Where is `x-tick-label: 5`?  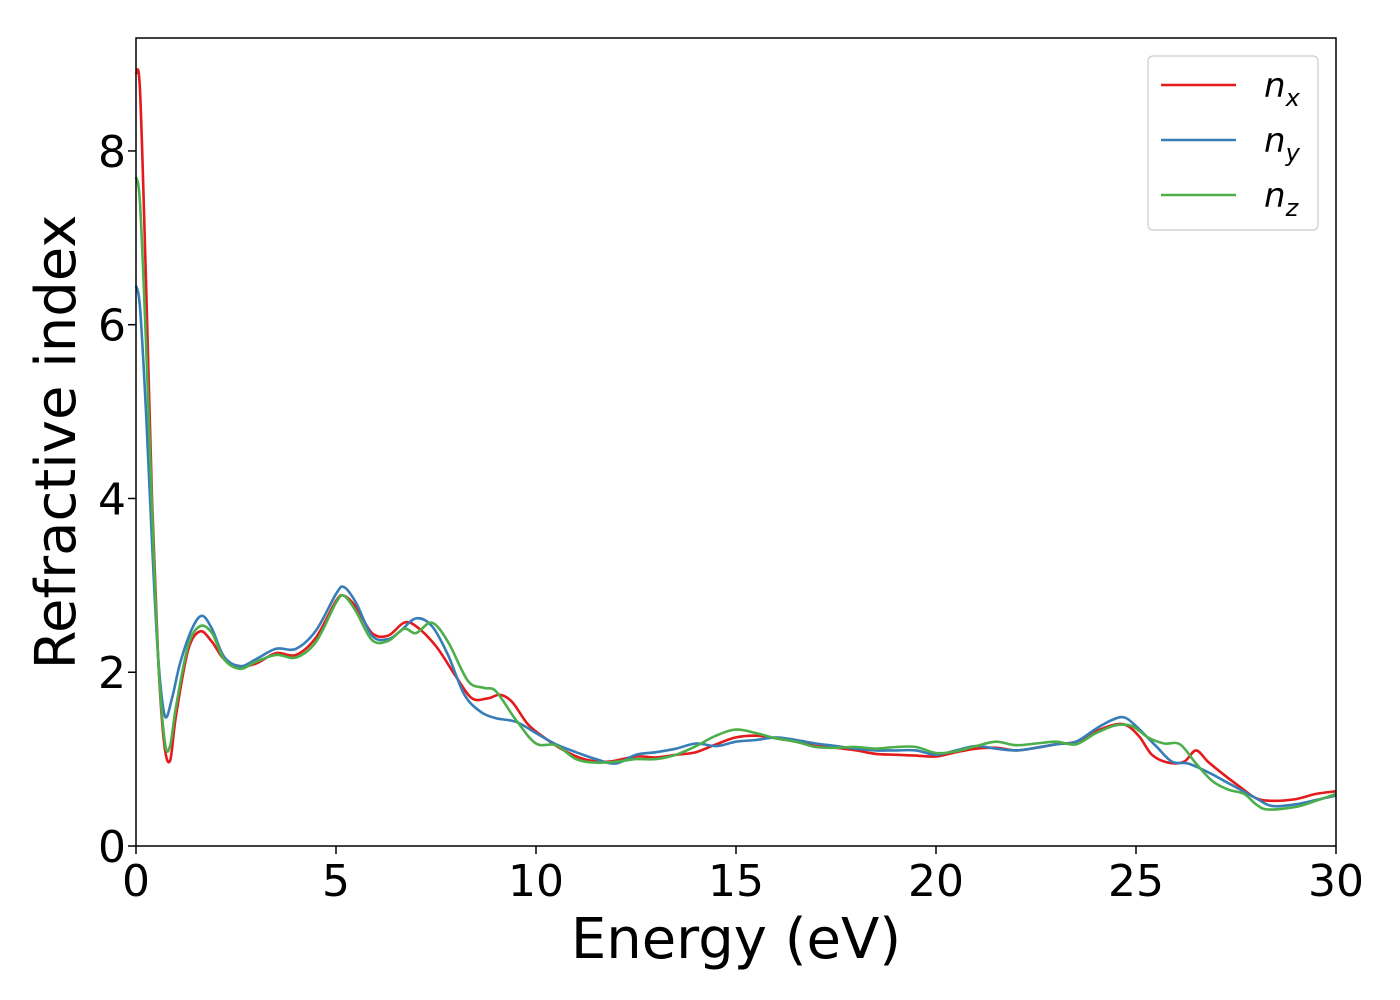 x-tick-label: 5 is located at coordinates (336, 881).